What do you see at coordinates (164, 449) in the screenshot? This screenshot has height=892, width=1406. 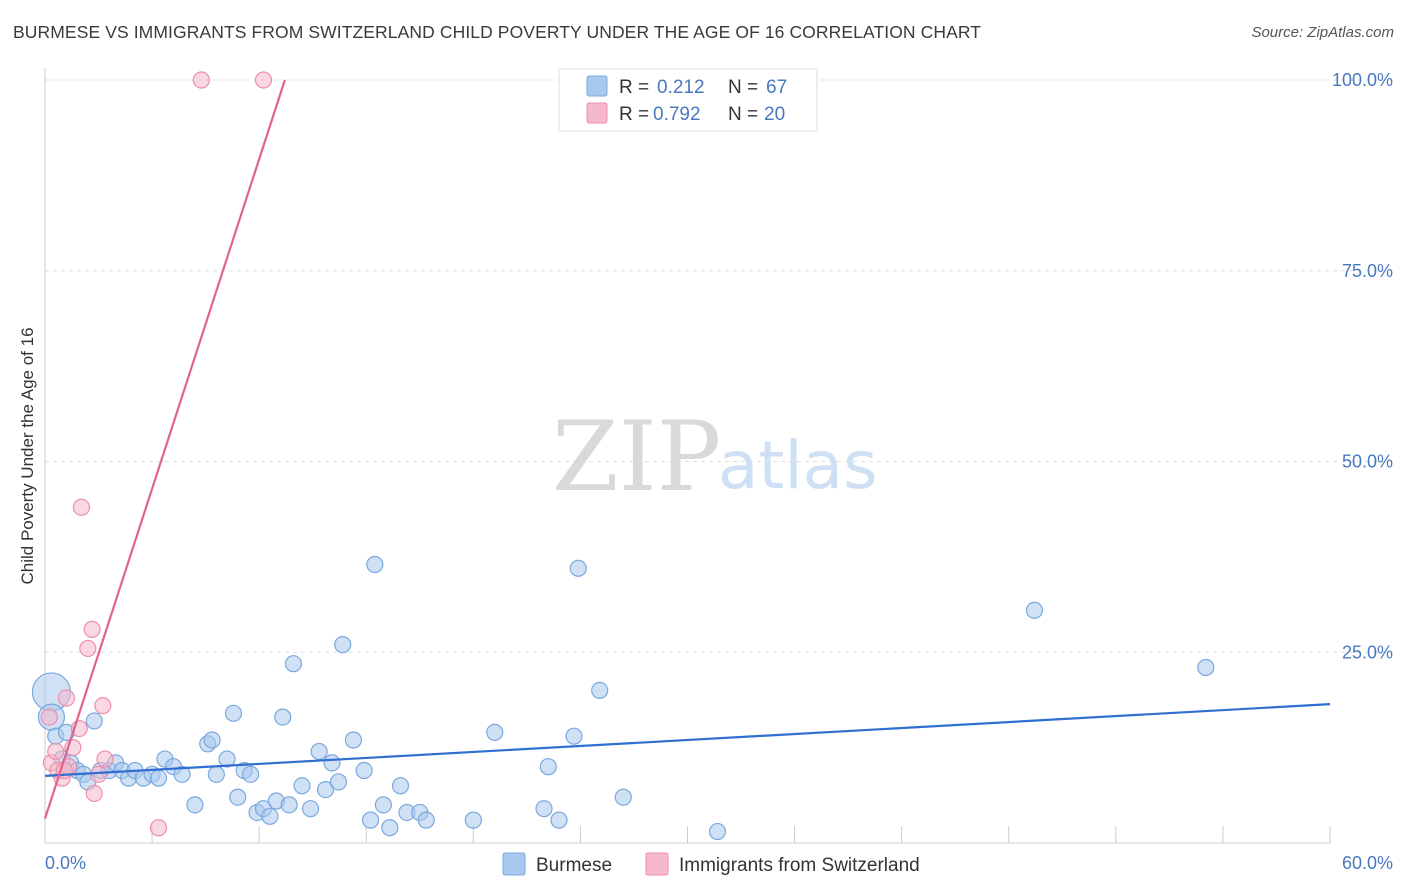 I see `switzerland-trend-line` at bounding box center [164, 449].